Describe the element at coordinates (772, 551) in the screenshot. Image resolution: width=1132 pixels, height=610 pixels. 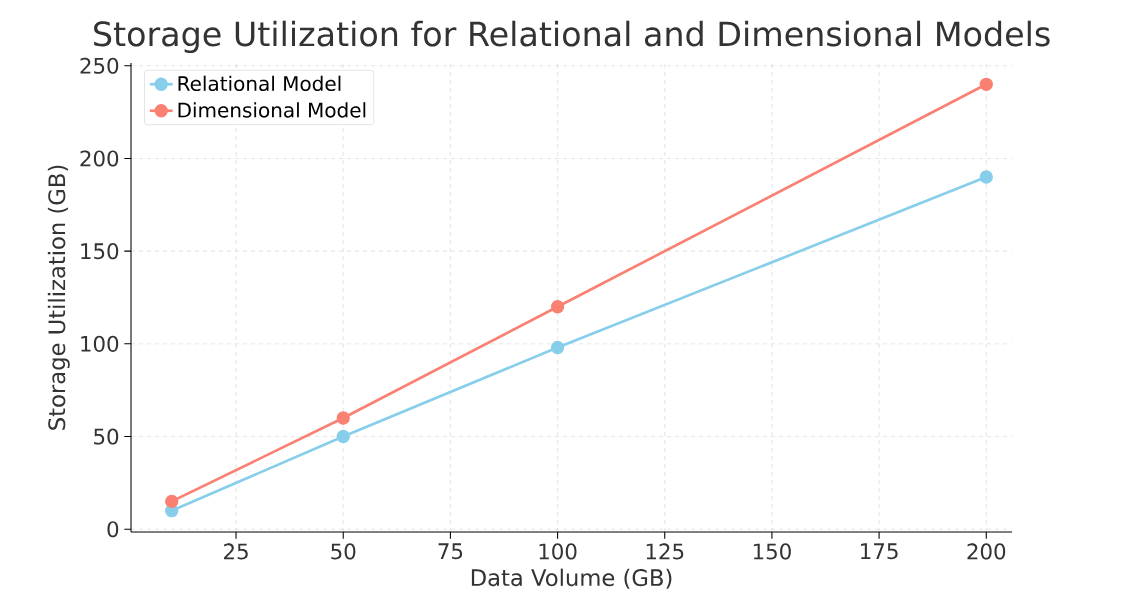
I see `x-tick-label: 150` at that location.